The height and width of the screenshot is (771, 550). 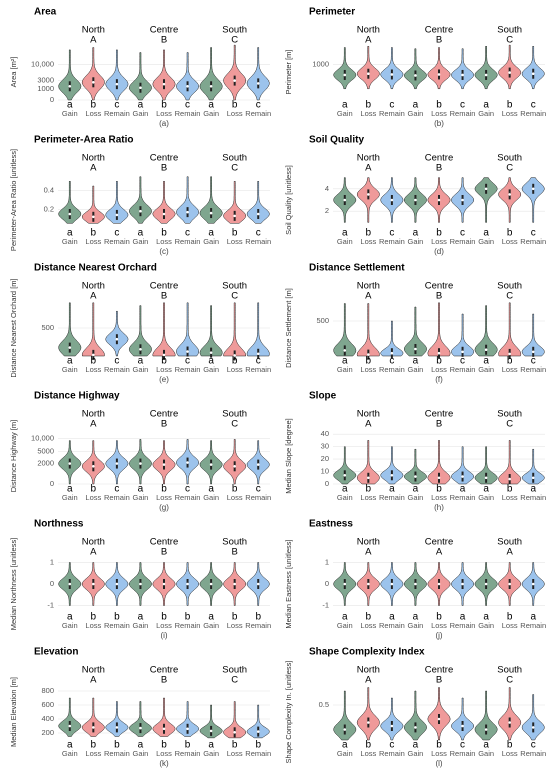 I want to click on y-axis-label: Median Elevation [m], so click(x=13, y=712).